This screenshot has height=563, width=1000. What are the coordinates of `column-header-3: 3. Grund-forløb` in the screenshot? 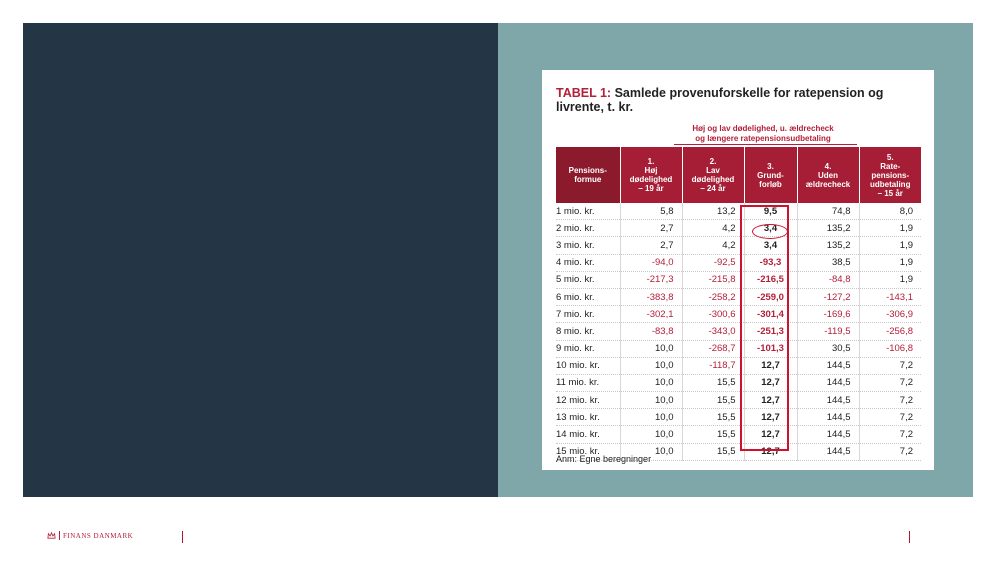 It's located at (770, 175).